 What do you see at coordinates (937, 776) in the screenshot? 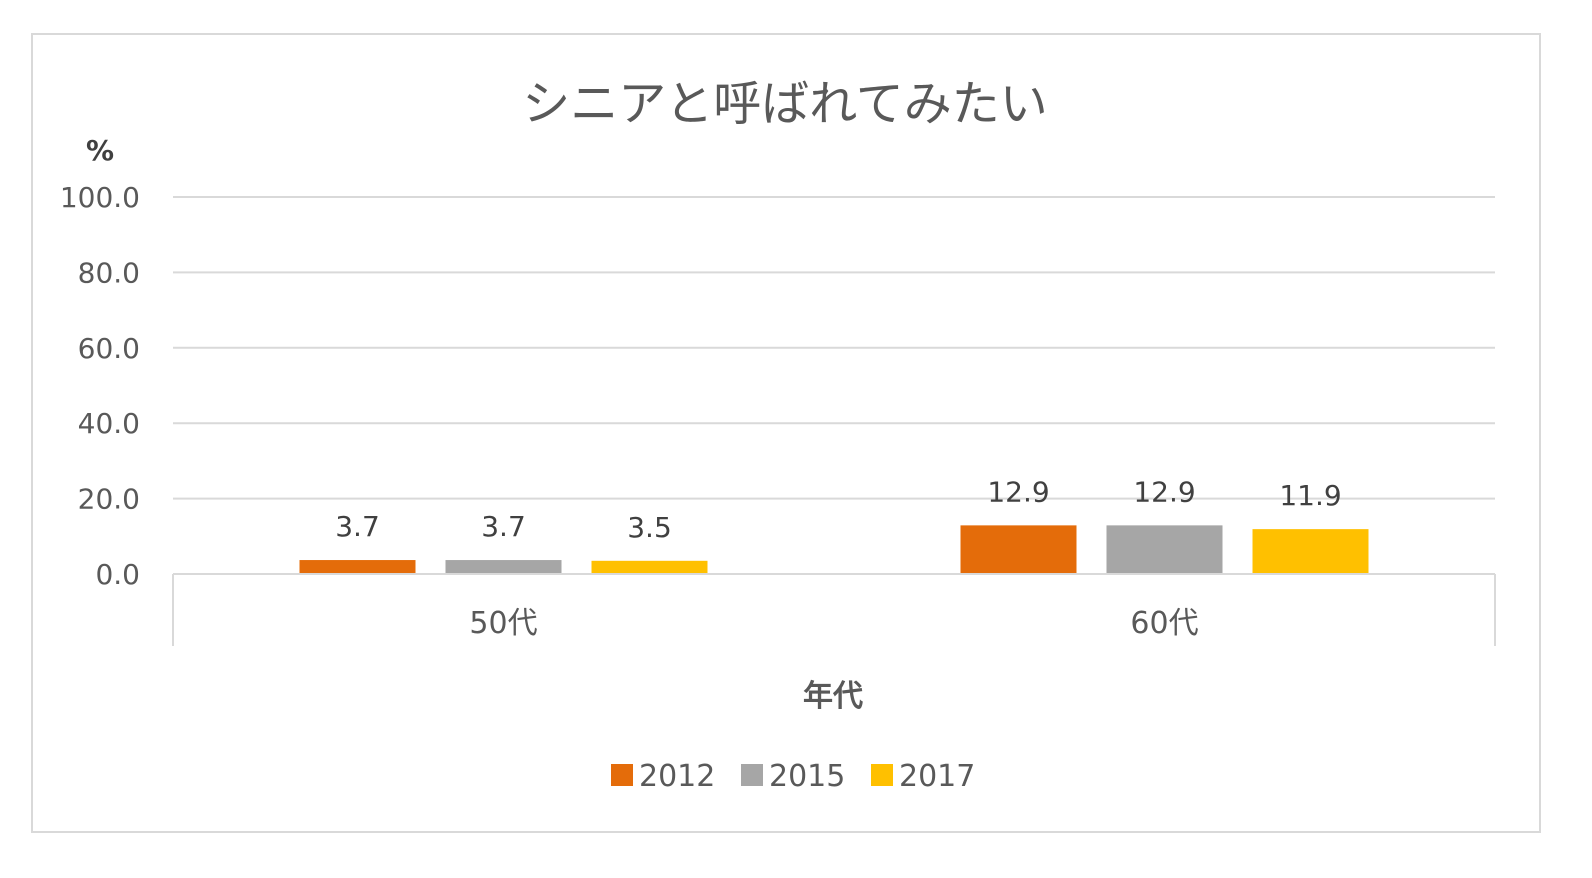
I see `legend-label: 2017` at bounding box center [937, 776].